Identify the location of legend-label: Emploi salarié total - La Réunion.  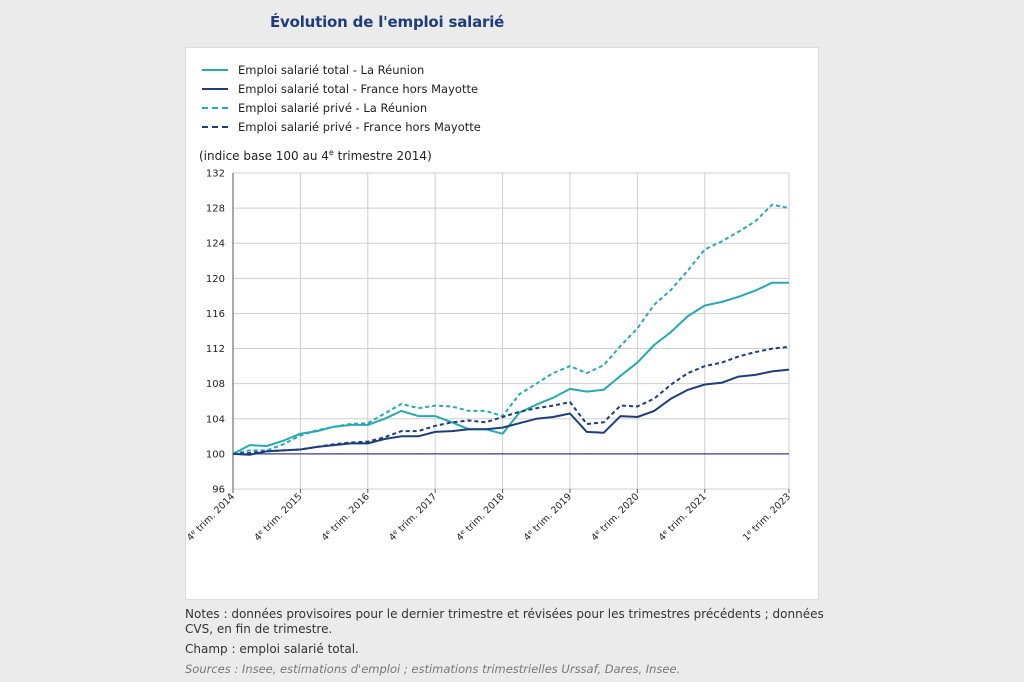
(331, 69).